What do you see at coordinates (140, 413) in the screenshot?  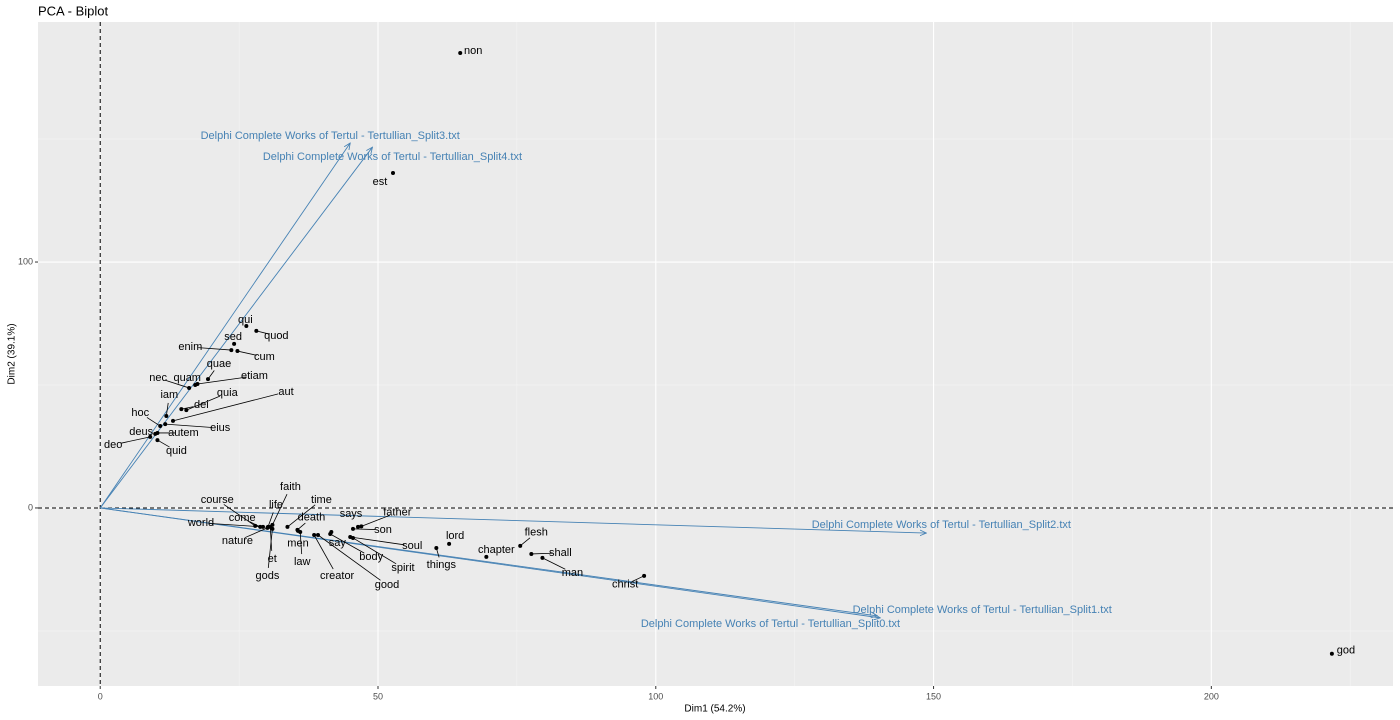 I see `point-label: hoc` at bounding box center [140, 413].